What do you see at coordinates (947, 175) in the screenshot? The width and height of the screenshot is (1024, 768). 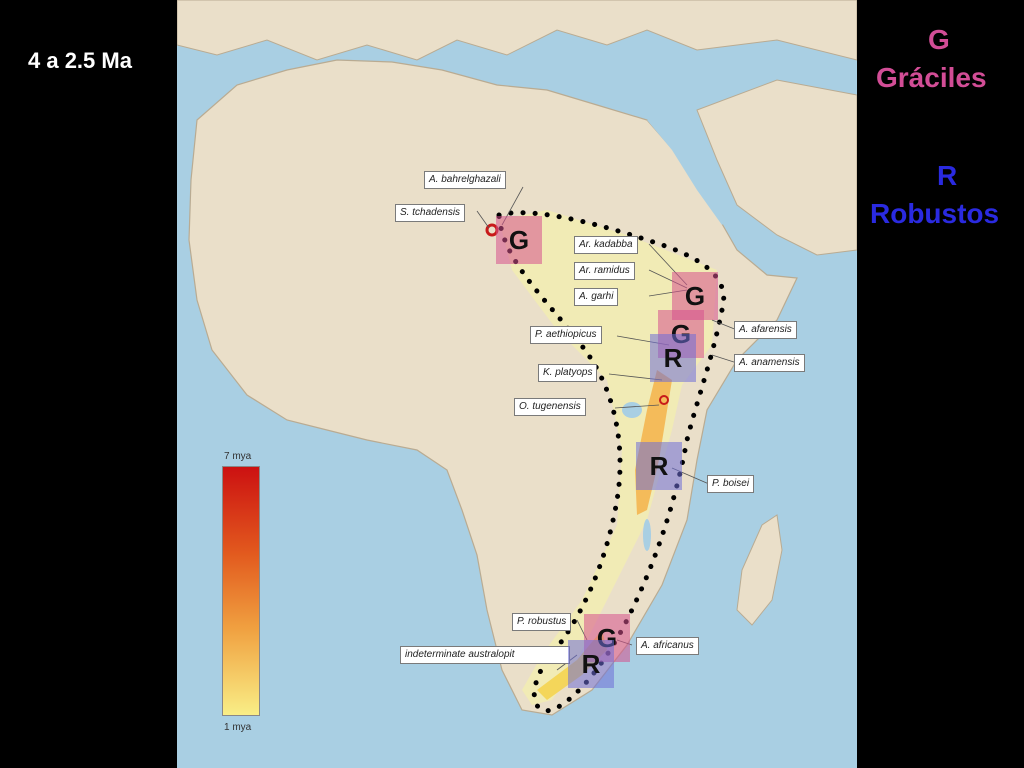 I see `legend-robust-letter: R` at bounding box center [947, 175].